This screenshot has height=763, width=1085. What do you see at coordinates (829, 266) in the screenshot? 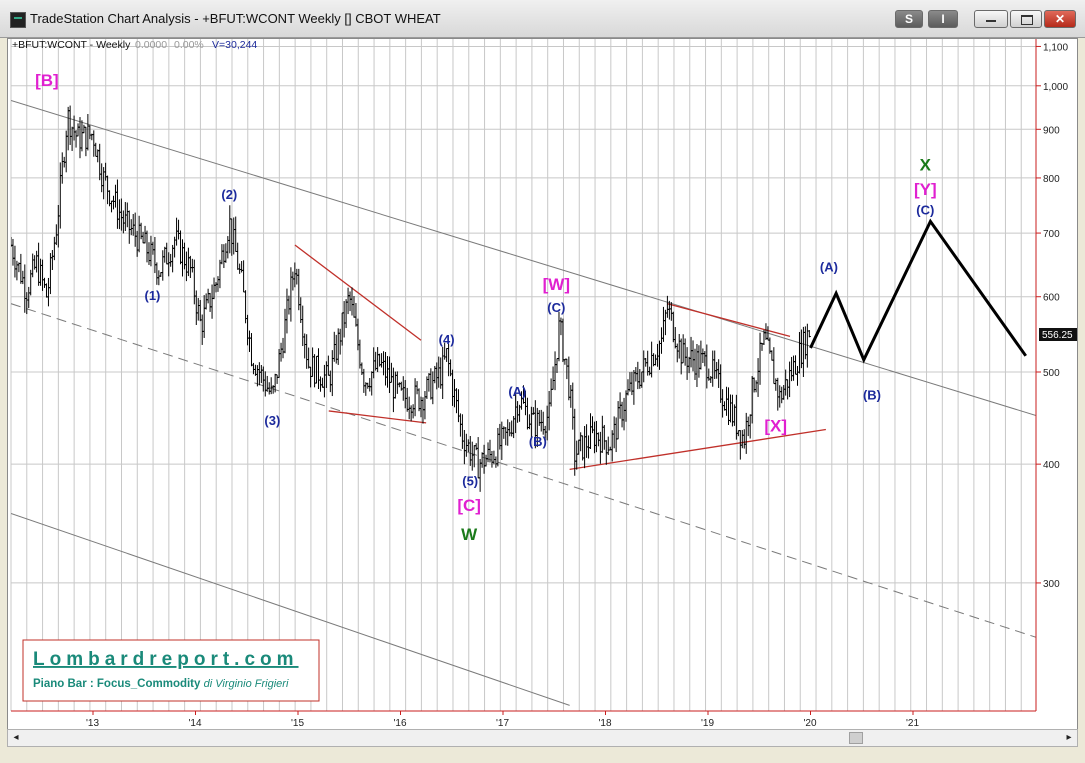
I see `wave-label: (A)` at bounding box center [829, 266].